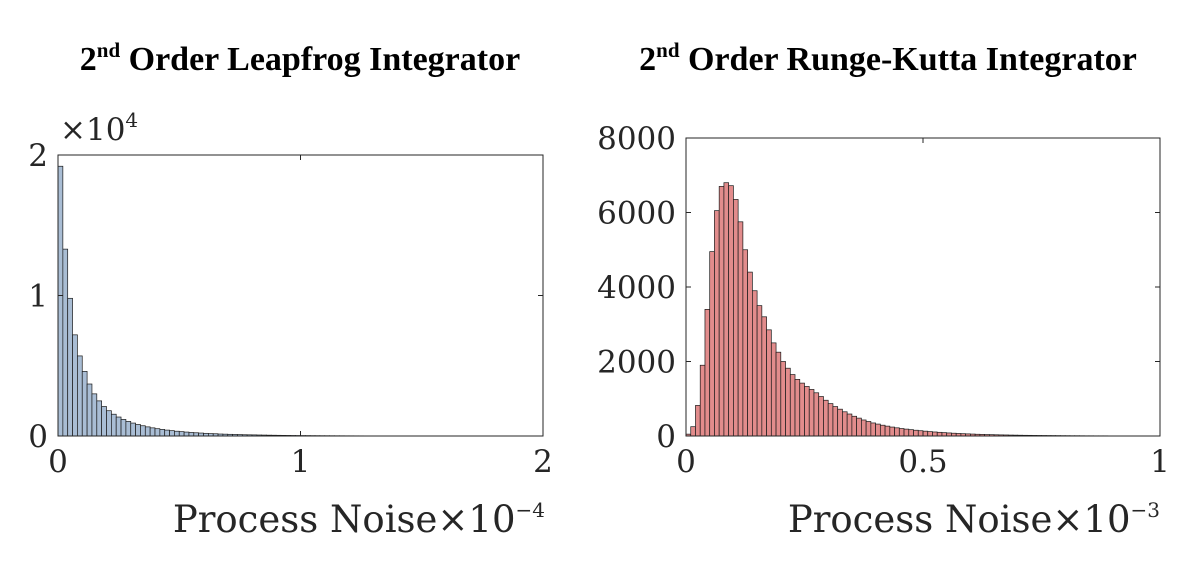 The width and height of the screenshot is (1200, 576). What do you see at coordinates (636, 288) in the screenshot?
I see `y-tick-label: 4000` at bounding box center [636, 288].